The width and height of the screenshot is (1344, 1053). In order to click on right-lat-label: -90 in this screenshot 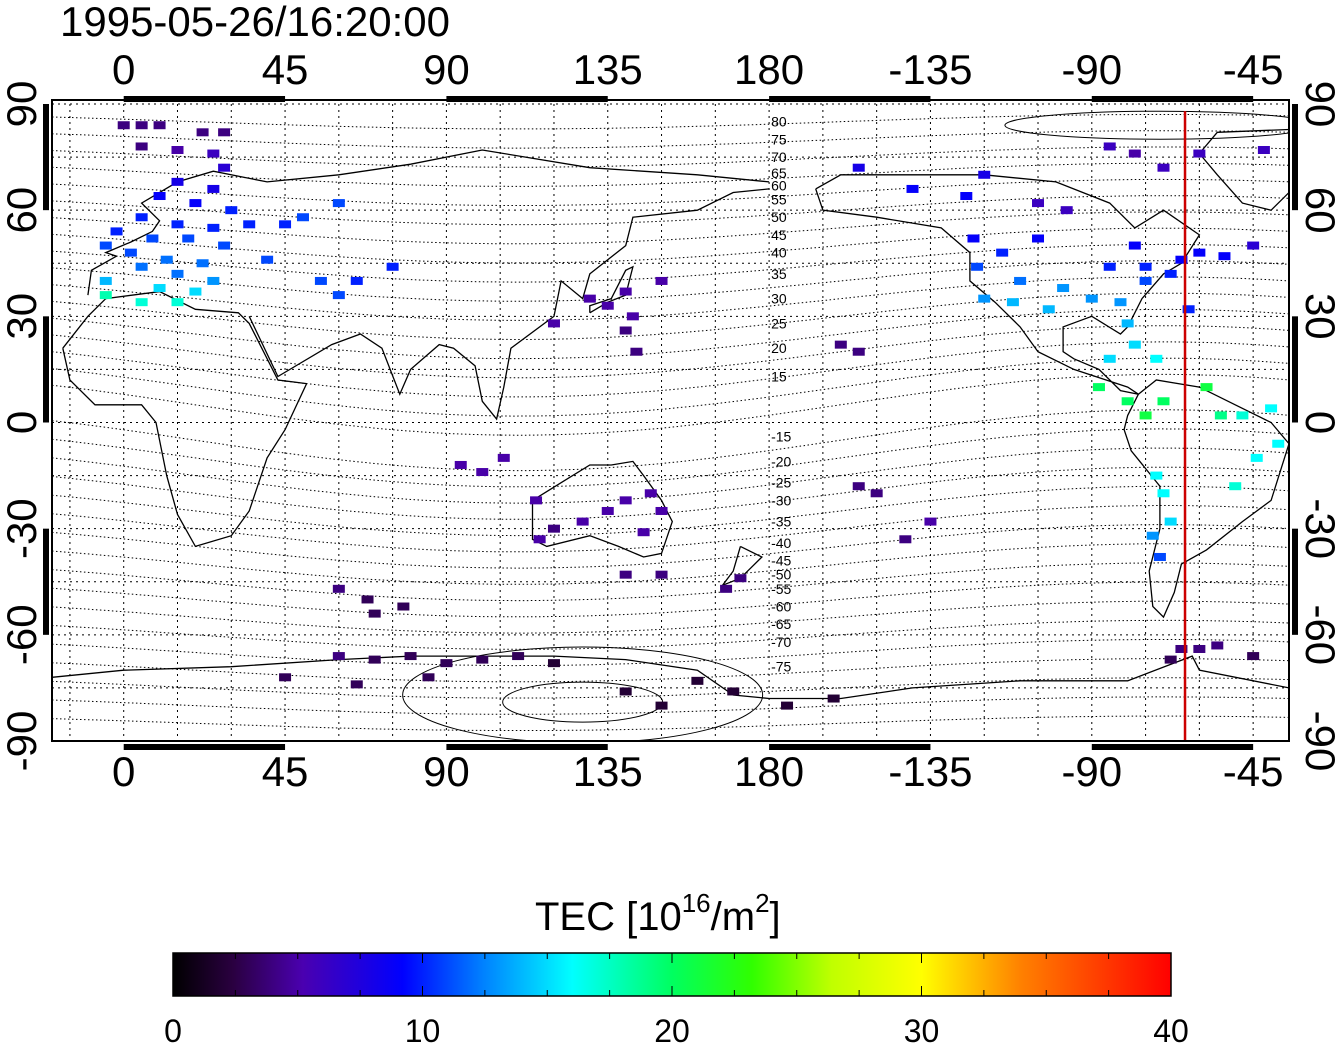, I will do `click(1320, 741)`.